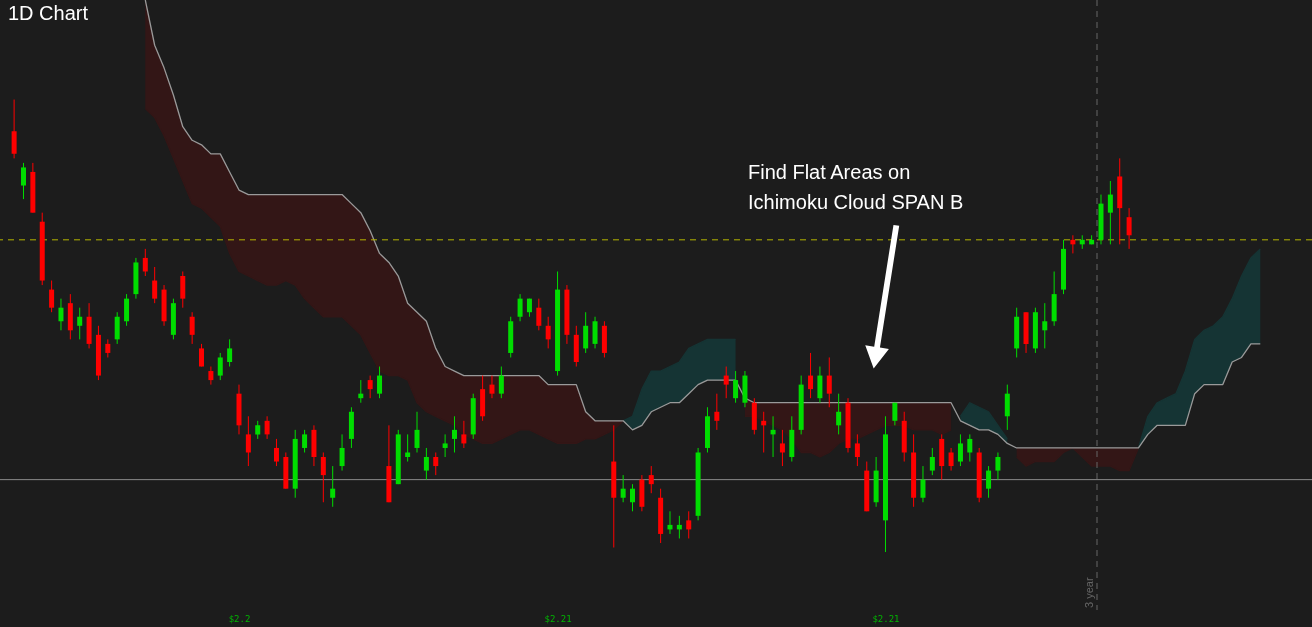 The width and height of the screenshot is (1312, 627). Describe the element at coordinates (1089, 592) in the screenshot. I see `text: 3 year` at that location.